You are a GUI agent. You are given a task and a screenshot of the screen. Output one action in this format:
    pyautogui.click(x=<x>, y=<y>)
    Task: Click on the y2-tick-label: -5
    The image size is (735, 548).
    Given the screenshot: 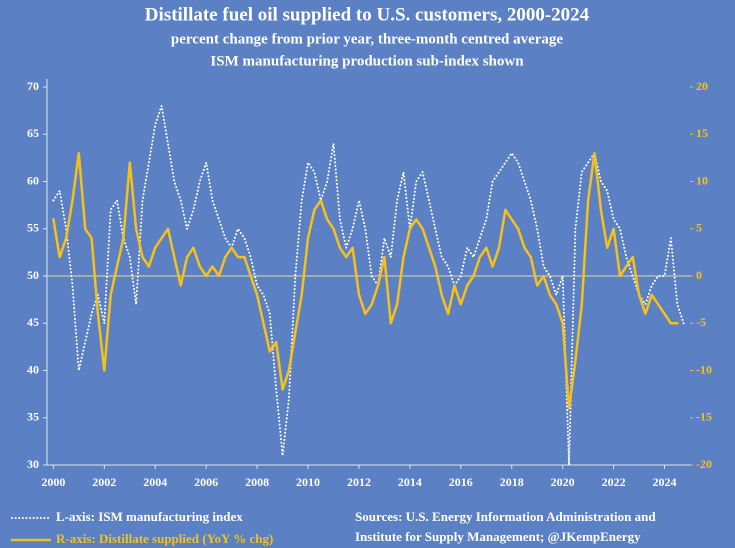 What is the action you would take?
    pyautogui.click(x=701, y=322)
    